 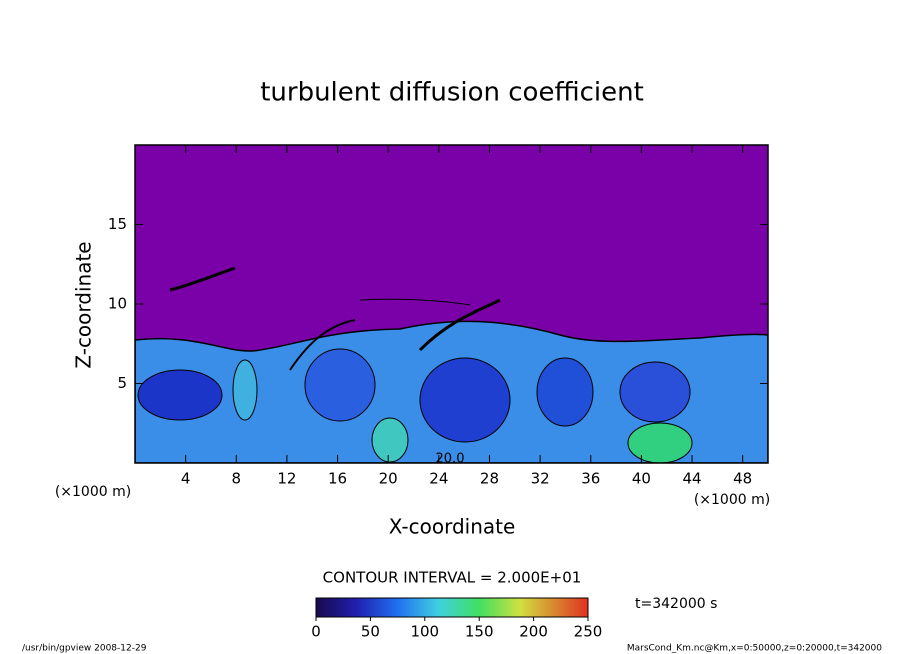 I want to click on y-tick-label: 5, so click(x=122, y=383).